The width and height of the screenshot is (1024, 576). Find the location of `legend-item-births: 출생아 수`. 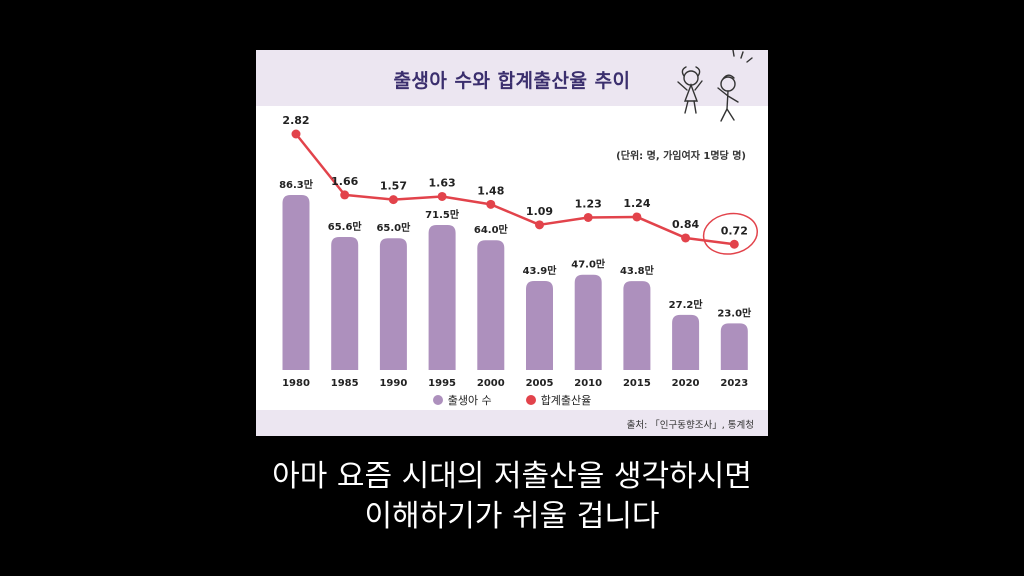

legend-item-births: 출생아 수 is located at coordinates (462, 400).